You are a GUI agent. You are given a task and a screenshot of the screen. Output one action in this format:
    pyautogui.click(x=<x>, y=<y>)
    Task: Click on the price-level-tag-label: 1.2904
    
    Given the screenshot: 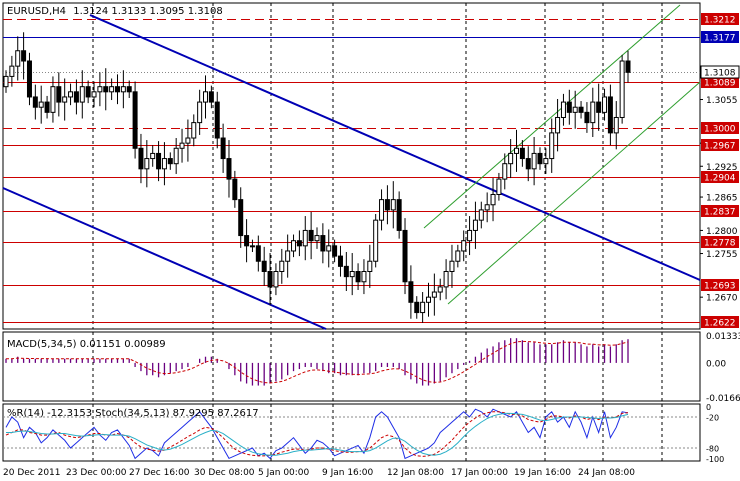 What is the action you would take?
    pyautogui.click(x=720, y=179)
    